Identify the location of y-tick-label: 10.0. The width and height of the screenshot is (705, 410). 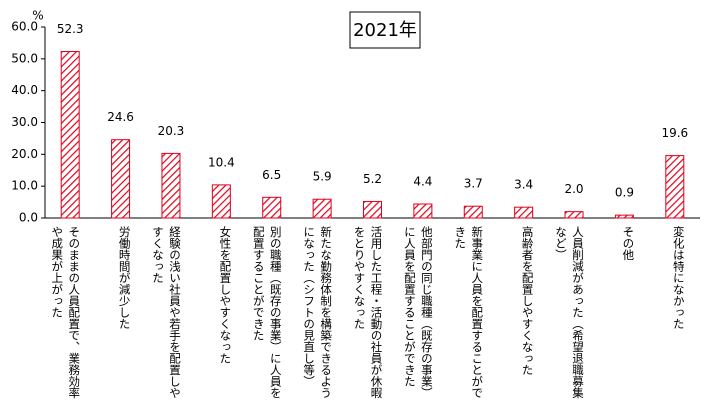
(24, 186).